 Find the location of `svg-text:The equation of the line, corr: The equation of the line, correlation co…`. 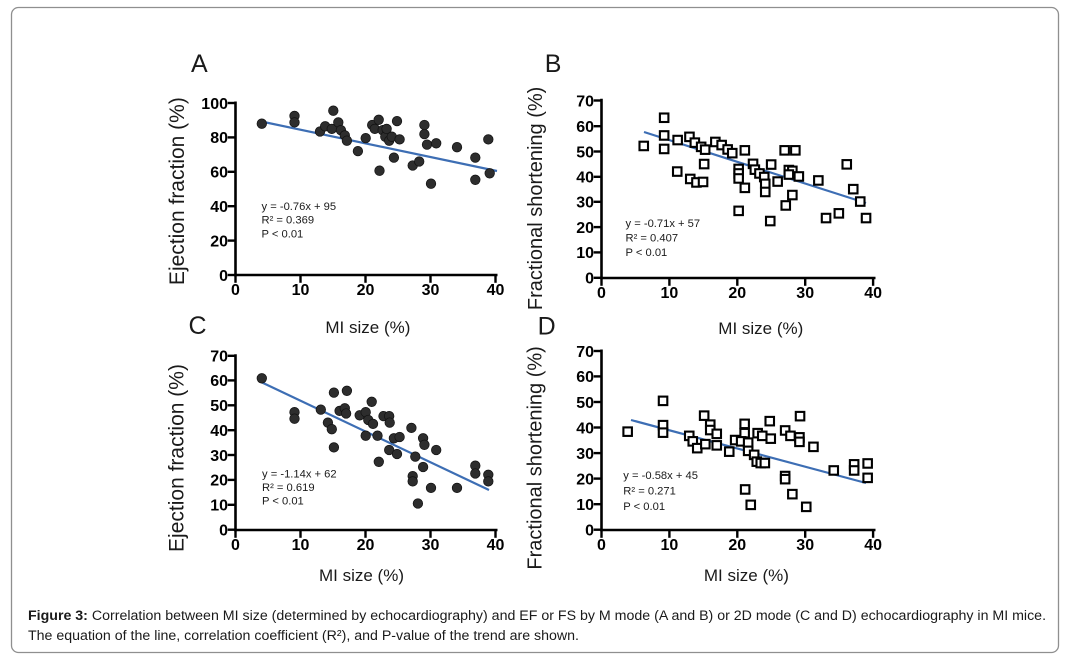

svg-text:The equation of the line, corr: The equation of the line, correlation co… is located at coordinates (303, 636).